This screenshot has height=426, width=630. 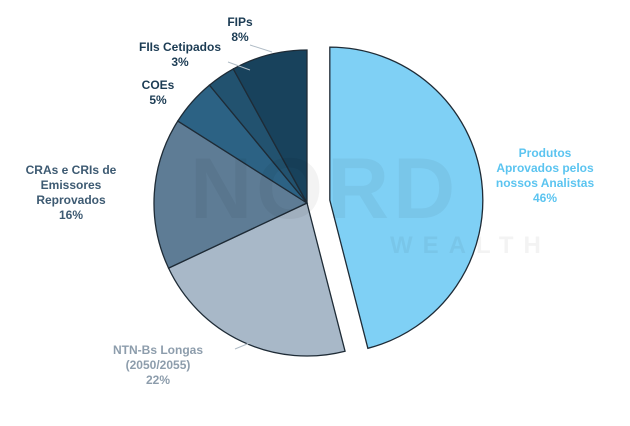 I want to click on category: COEs, so click(x=158, y=85).